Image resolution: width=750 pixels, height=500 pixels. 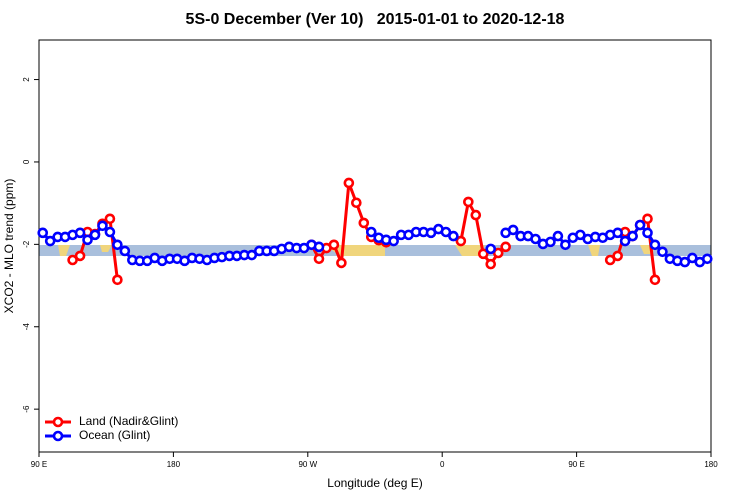 What do you see at coordinates (26, 327) in the screenshot?
I see `y-tick-label: -4` at bounding box center [26, 327].